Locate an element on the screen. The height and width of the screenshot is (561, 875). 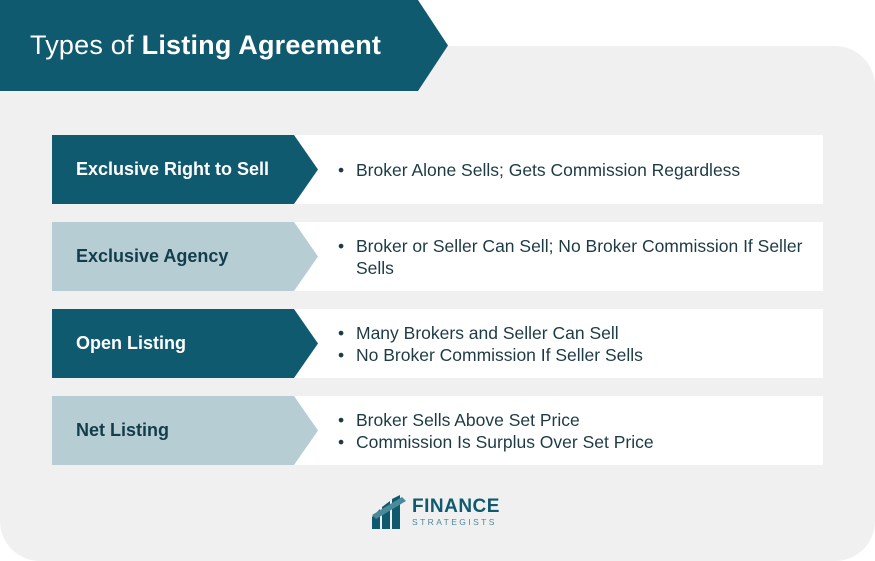
bullet-item: Commission Is Surplus Over Set Price is located at coordinates (572, 442).